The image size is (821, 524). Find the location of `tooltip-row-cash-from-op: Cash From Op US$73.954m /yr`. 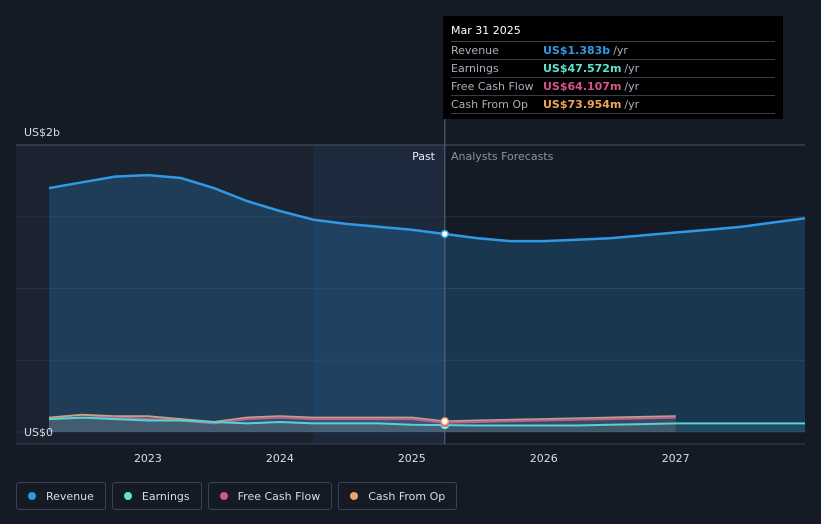

tooltip-row-cash-from-op: Cash From Op US$73.954m /yr is located at coordinates (613, 105).